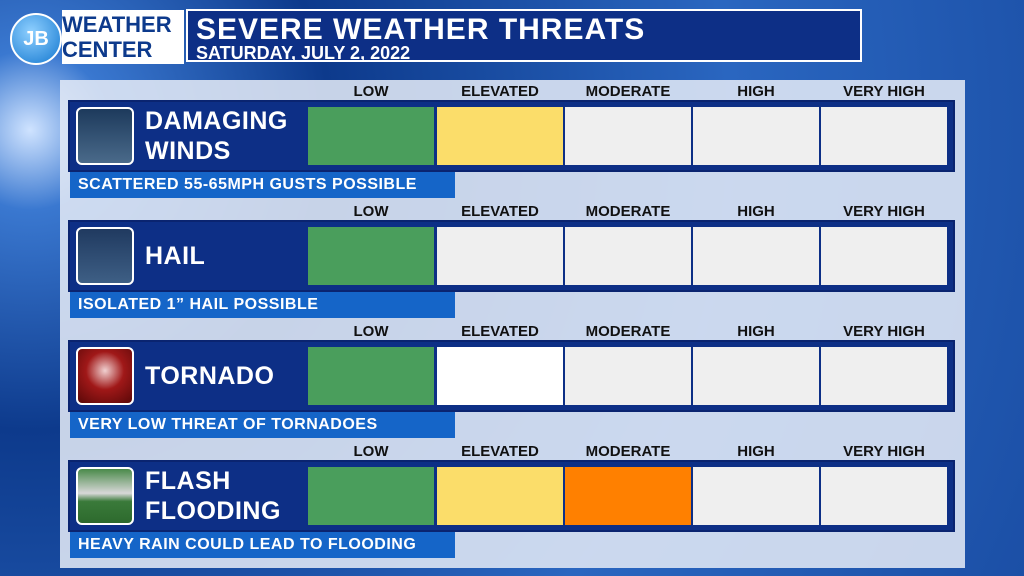 This screenshot has width=1024, height=576. I want to click on logo-badge: JB, so click(36, 39).